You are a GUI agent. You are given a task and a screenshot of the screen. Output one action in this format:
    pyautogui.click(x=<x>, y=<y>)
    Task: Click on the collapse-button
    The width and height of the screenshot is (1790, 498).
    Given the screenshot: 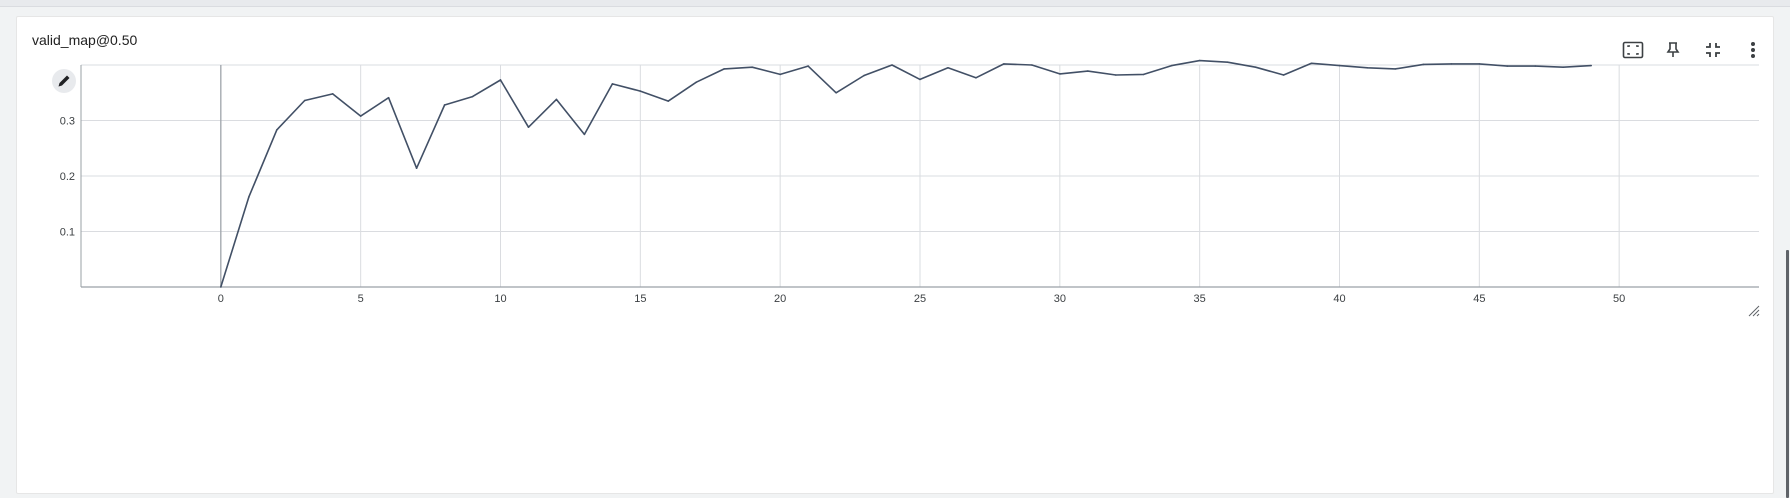 What is the action you would take?
    pyautogui.click(x=1713, y=50)
    